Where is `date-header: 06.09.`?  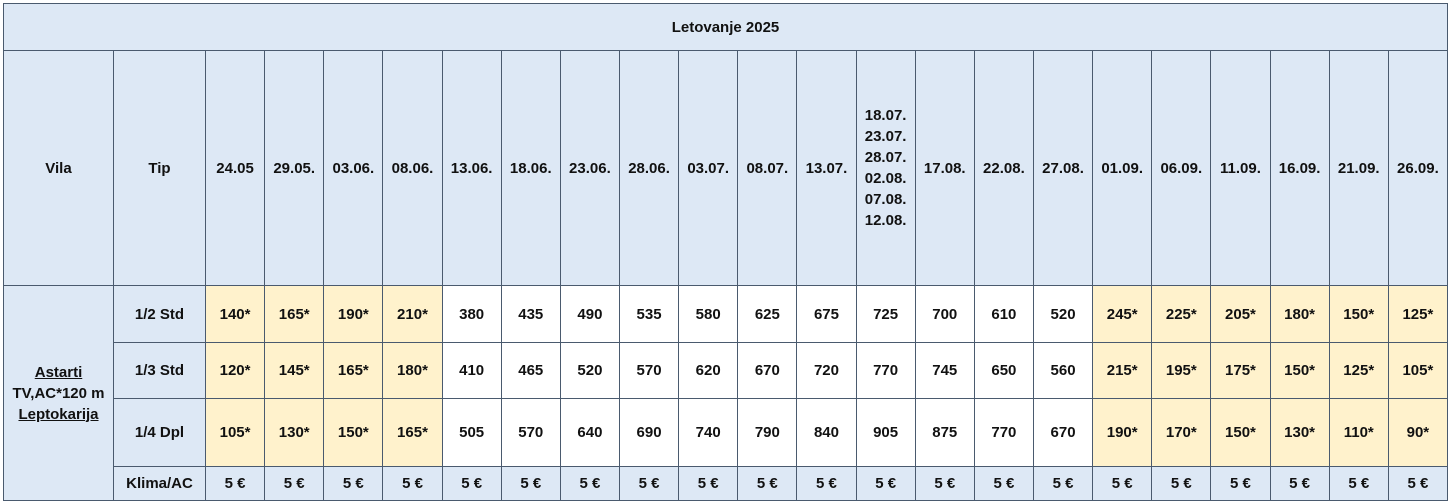
date-header: 06.09. is located at coordinates (1181, 168).